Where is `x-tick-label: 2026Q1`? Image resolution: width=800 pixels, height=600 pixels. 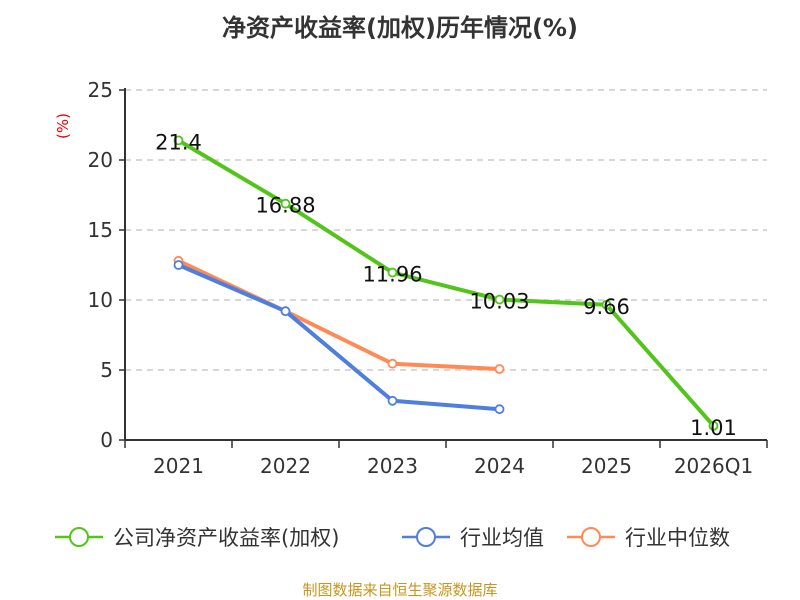 x-tick-label: 2026Q1 is located at coordinates (713, 466).